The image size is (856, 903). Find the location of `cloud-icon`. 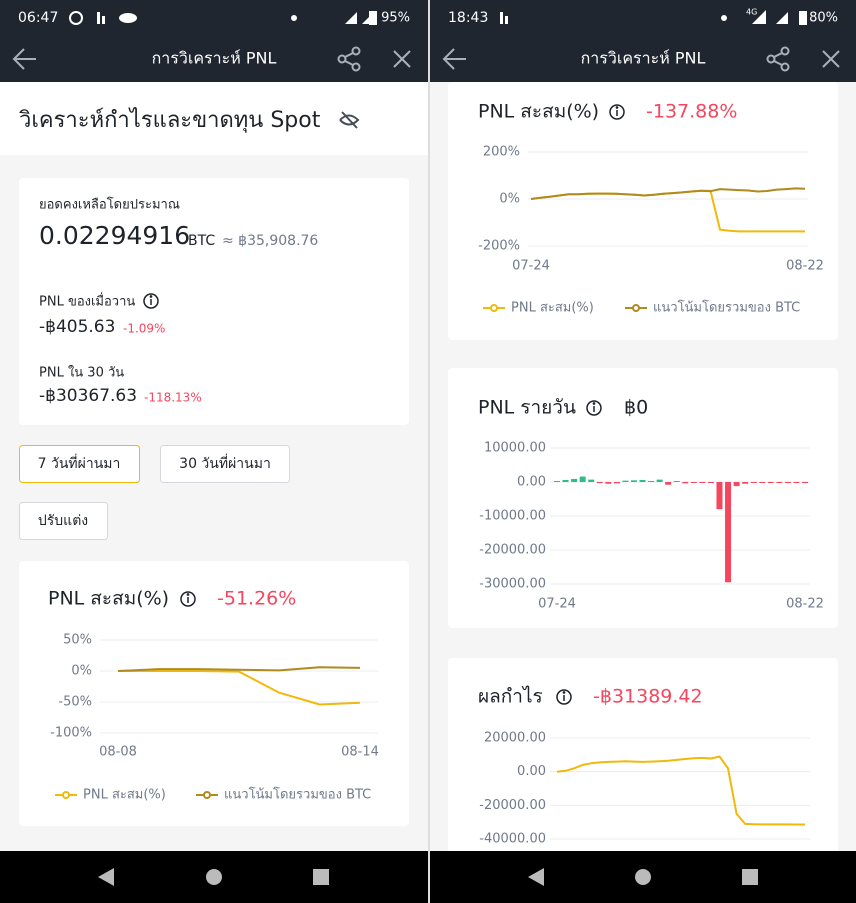

cloud-icon is located at coordinates (128, 18).